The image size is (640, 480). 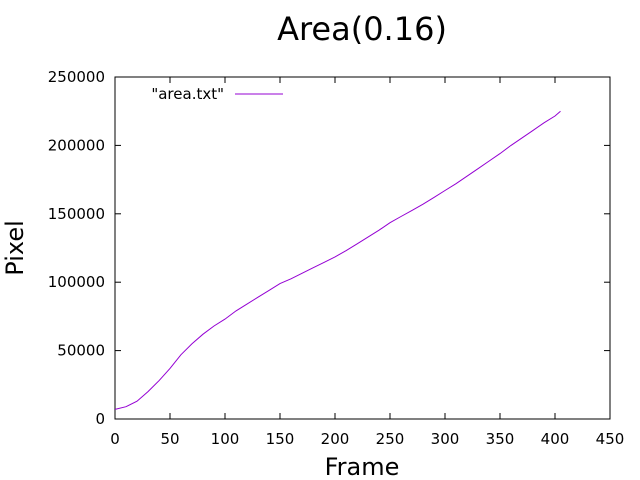 I want to click on x-tick-label: 300, so click(x=445, y=439).